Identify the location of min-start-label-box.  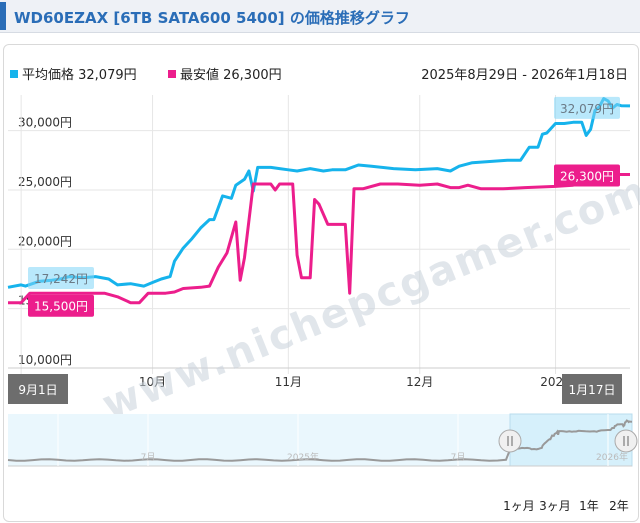
(61, 305).